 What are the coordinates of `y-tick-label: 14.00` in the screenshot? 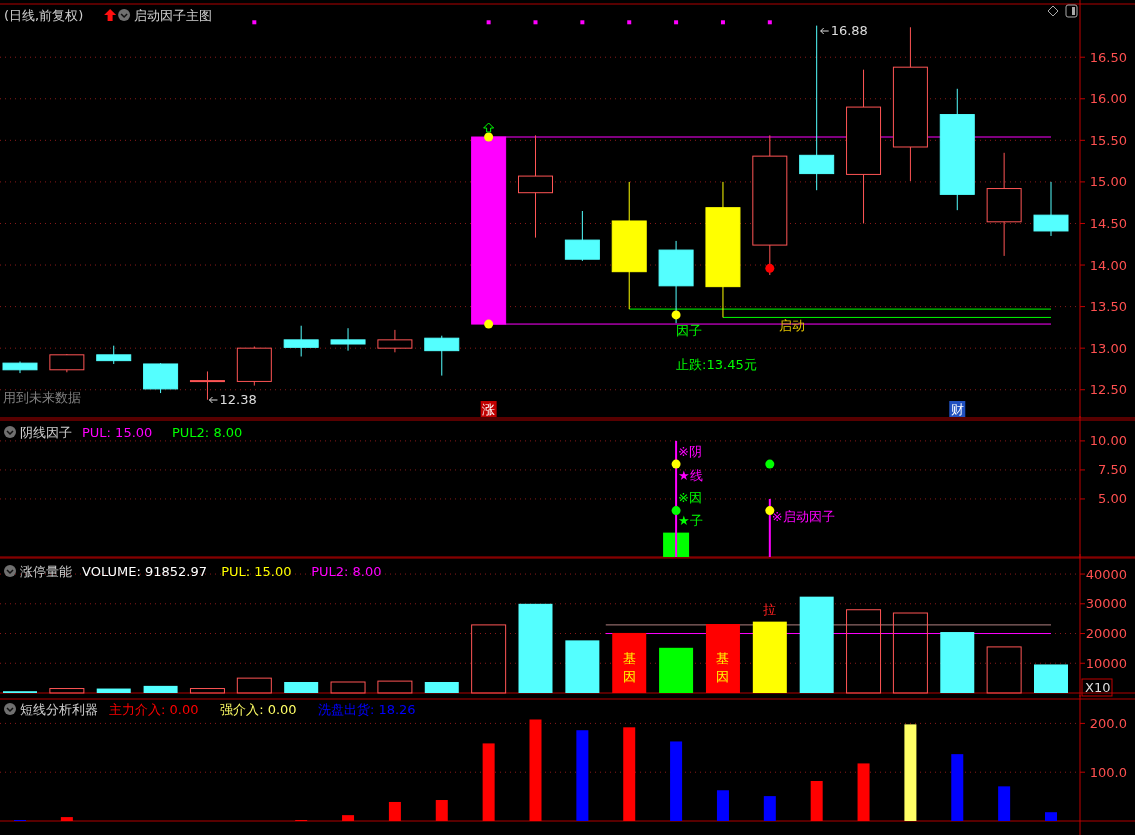 It's located at (1108, 265).